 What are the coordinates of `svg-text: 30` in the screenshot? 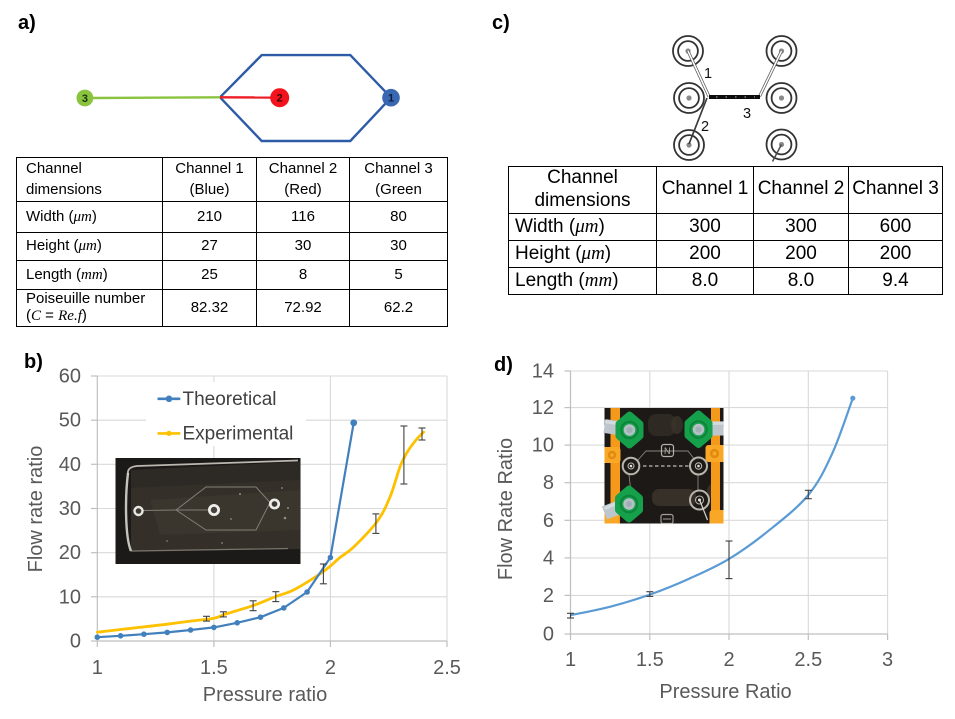 It's located at (70, 509).